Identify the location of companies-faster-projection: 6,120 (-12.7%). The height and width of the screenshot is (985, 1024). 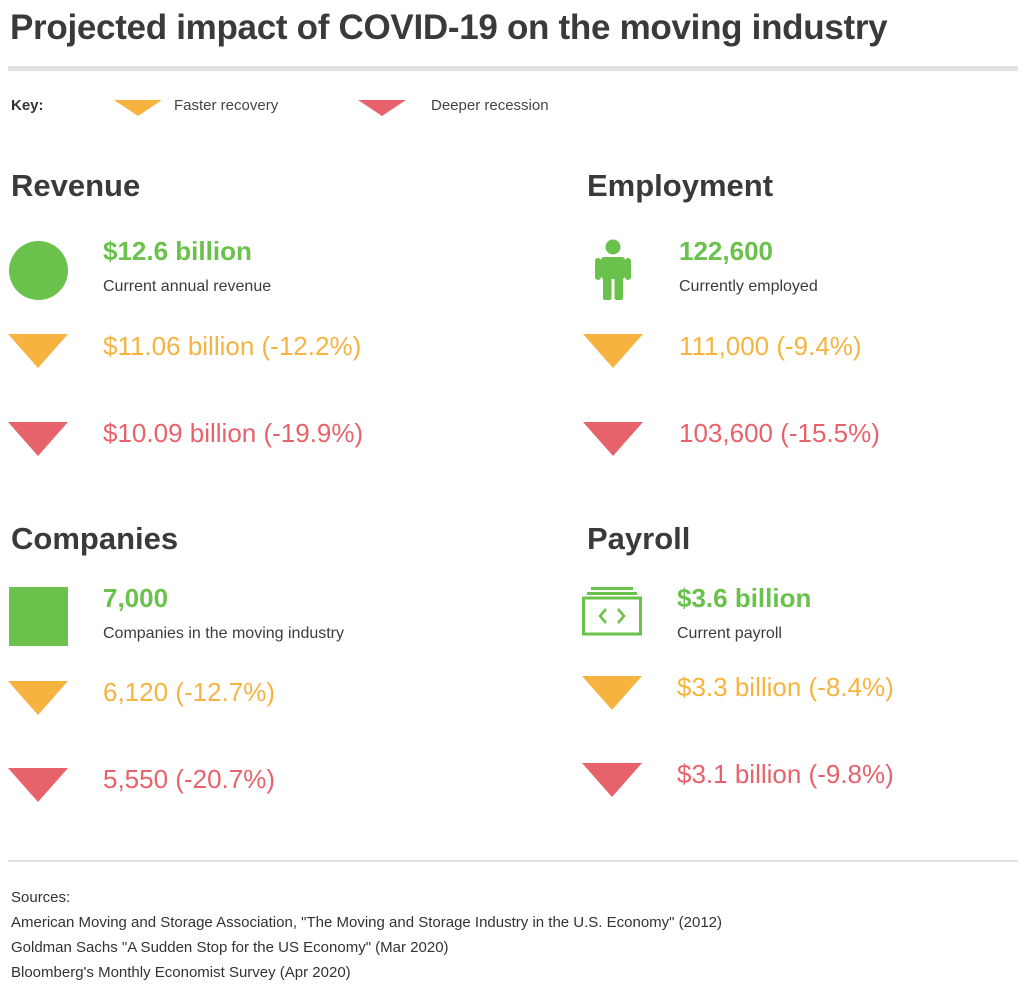
(189, 692).